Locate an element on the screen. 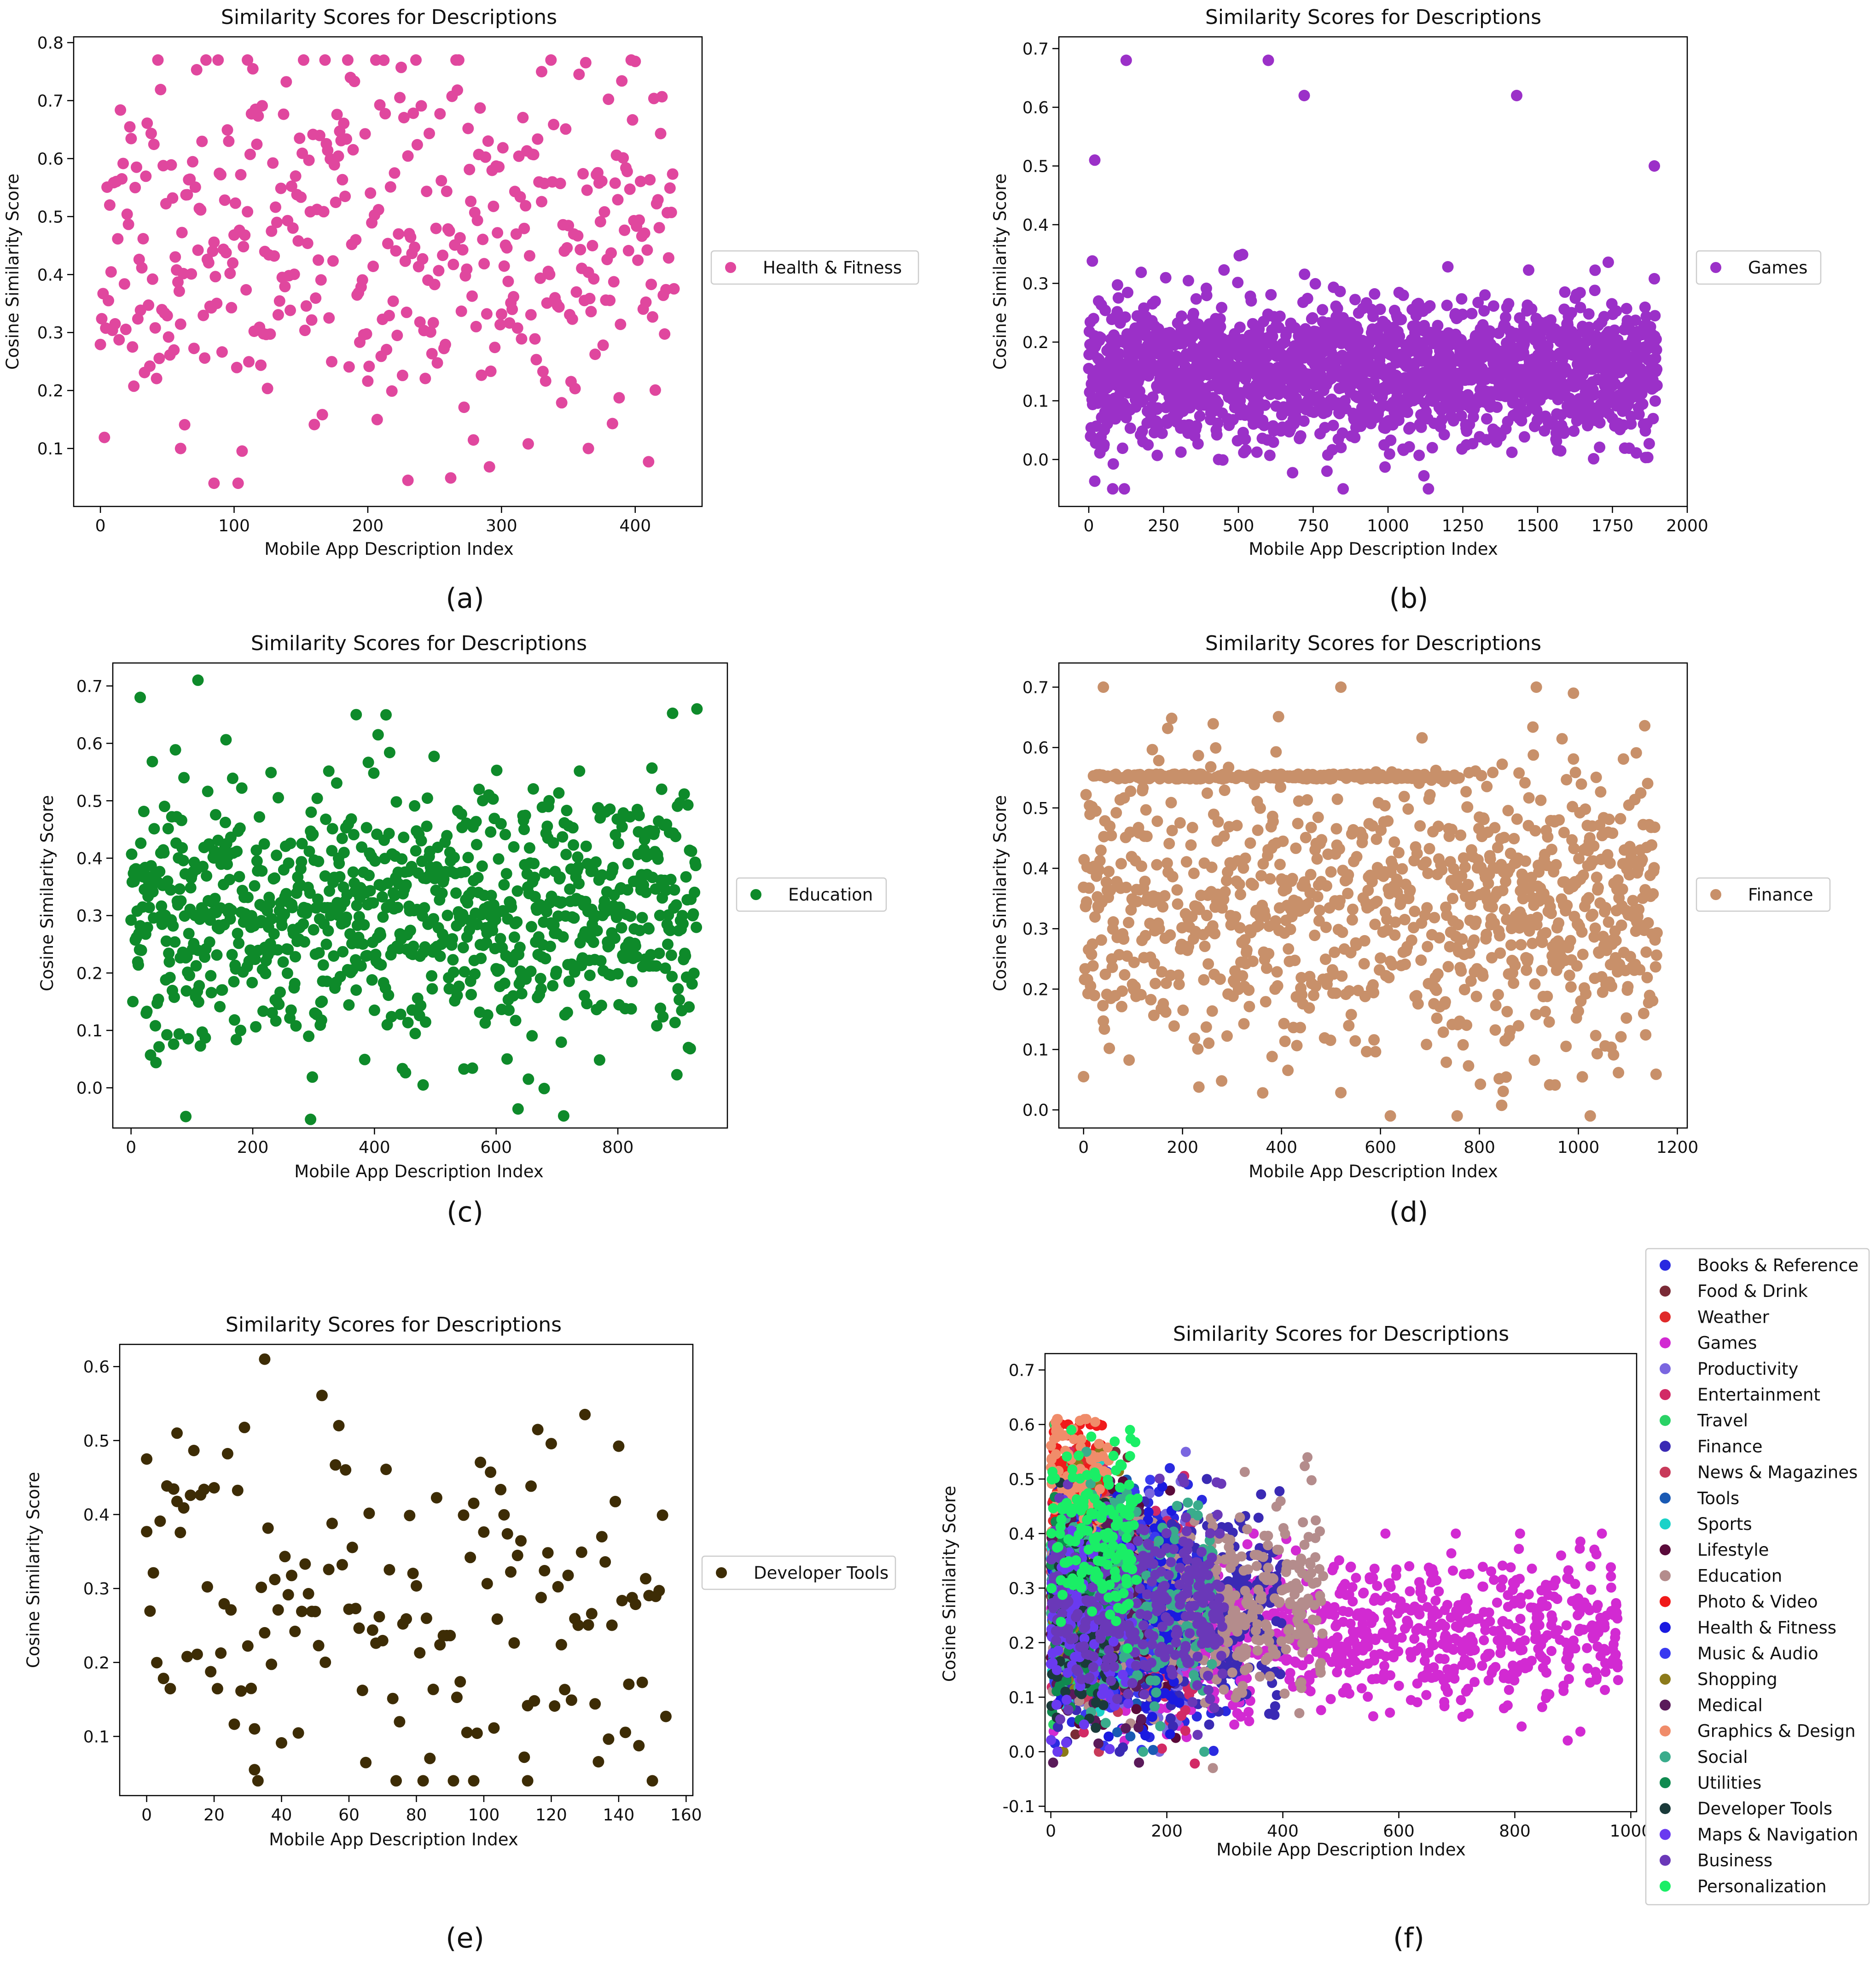  chart-title: Similarity Scores for Descriptions is located at coordinates (419, 644).